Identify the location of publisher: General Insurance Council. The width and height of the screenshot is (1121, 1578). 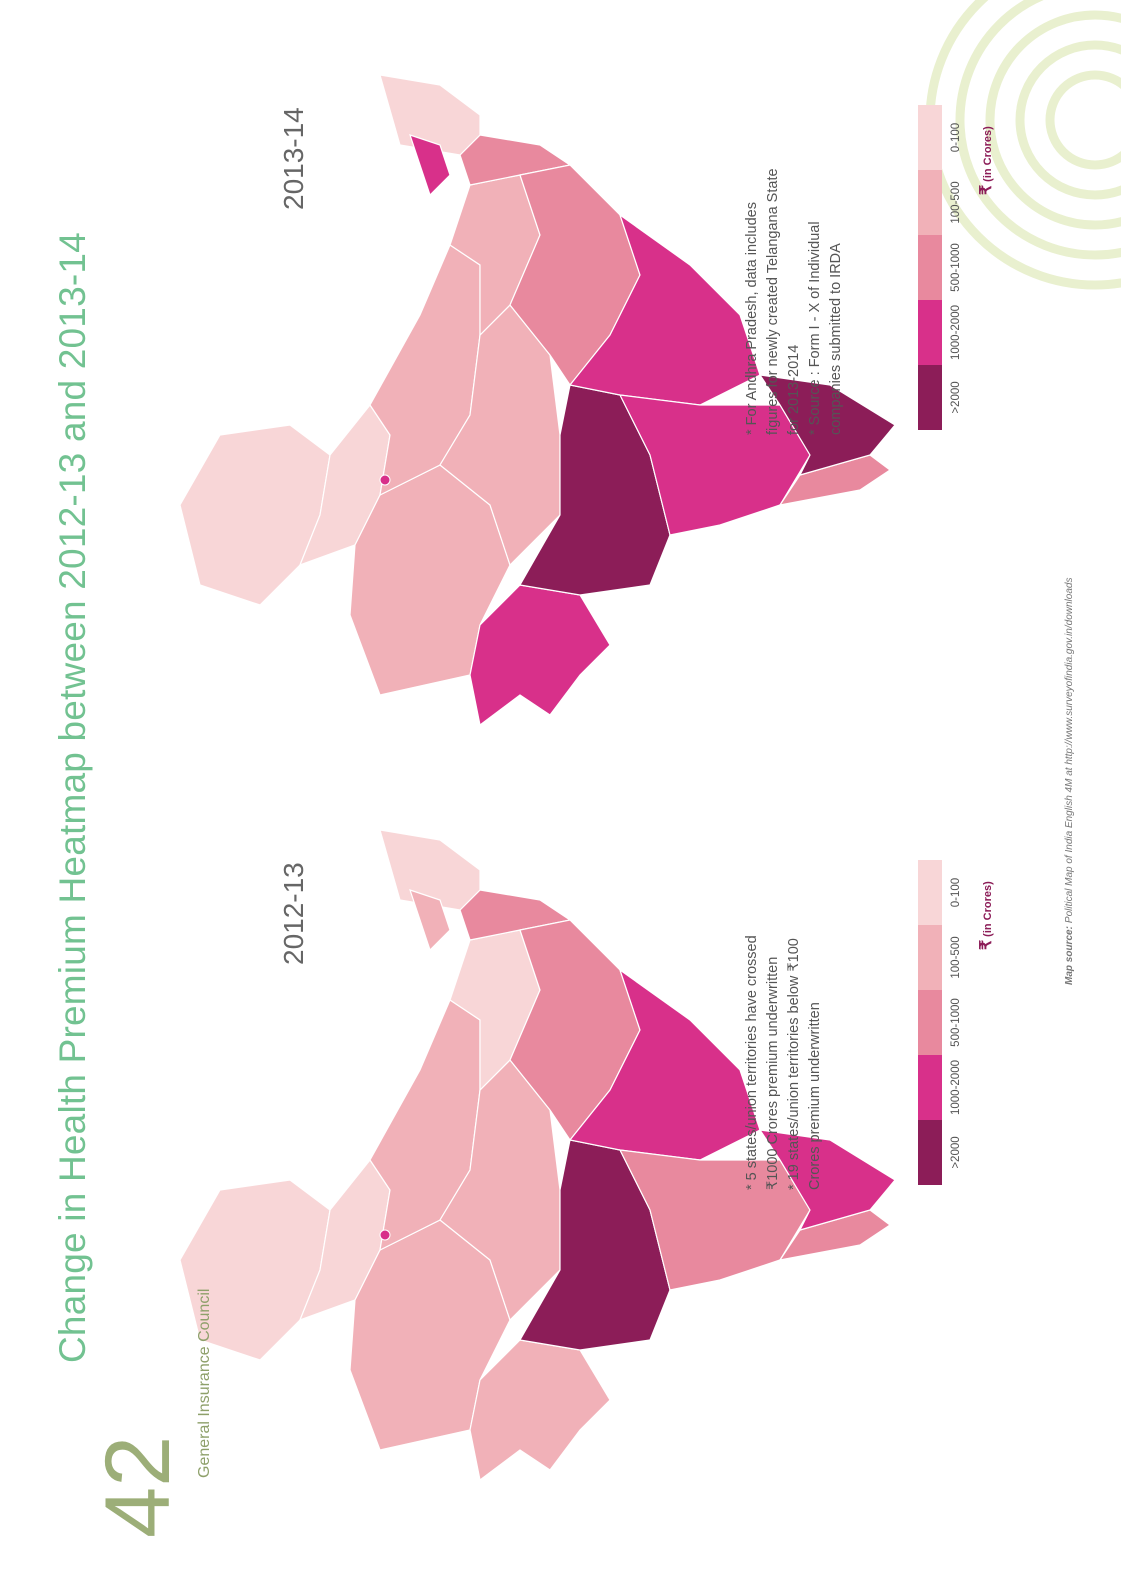
(204, 1383).